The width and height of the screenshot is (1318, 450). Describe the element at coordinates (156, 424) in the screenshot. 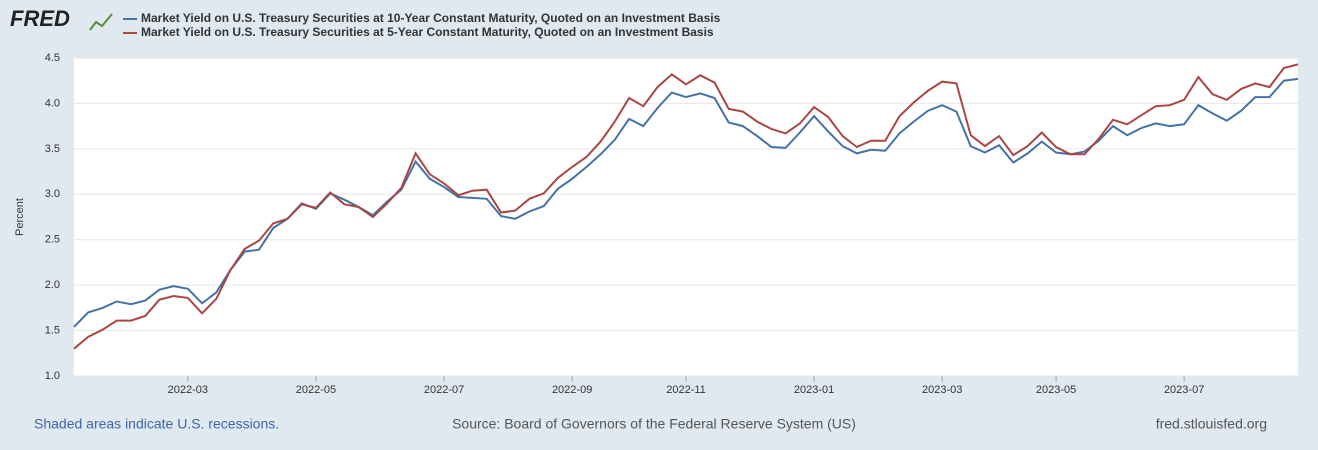

I see `footer-left: Shaded areas indicate U.S. recessions.` at that location.